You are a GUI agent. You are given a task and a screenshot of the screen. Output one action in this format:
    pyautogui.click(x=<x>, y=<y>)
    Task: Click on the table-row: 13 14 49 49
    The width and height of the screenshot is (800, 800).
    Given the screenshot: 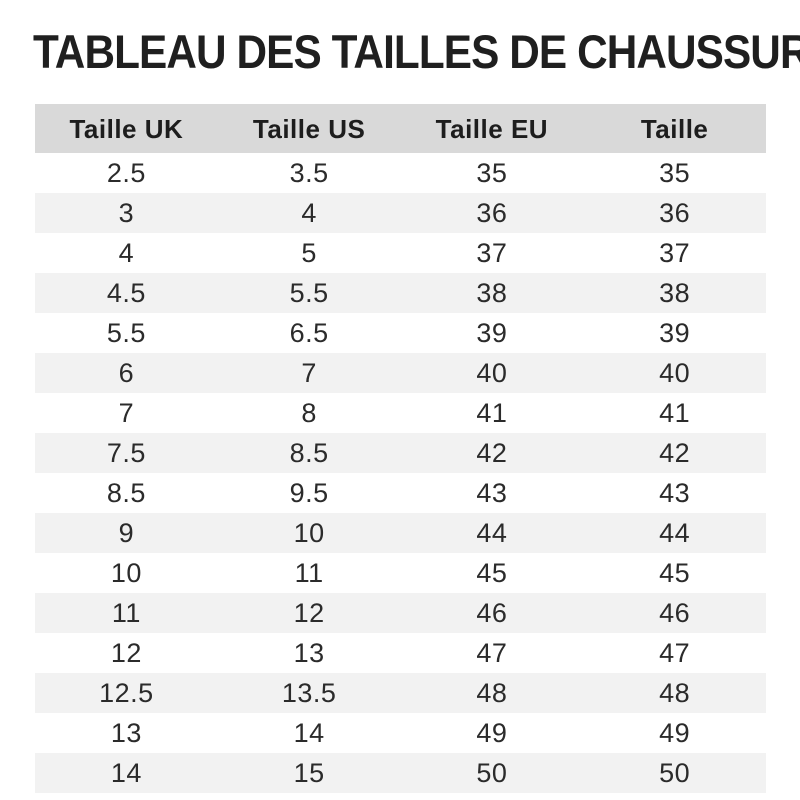 What is the action you would take?
    pyautogui.click(x=400, y=733)
    